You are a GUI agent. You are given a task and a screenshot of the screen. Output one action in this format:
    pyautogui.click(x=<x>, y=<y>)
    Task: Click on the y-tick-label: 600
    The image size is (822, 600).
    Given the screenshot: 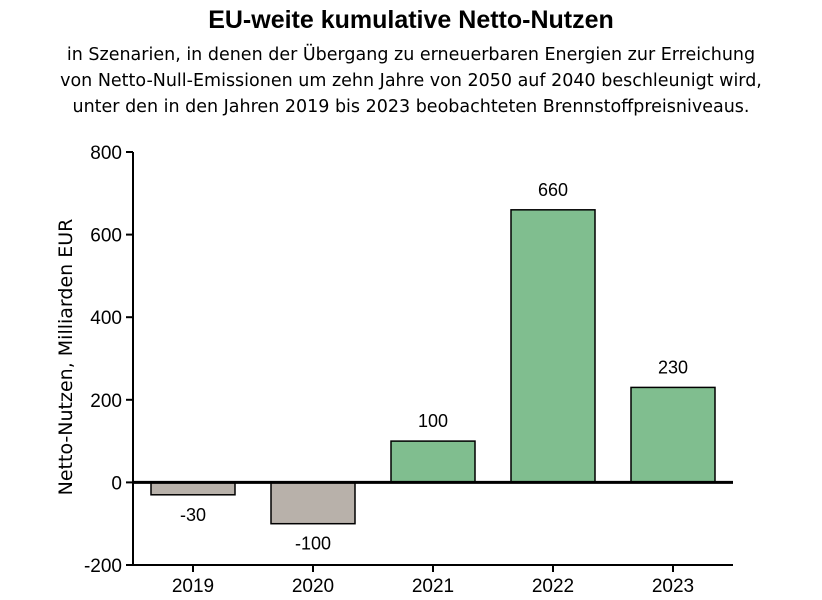 What is the action you would take?
    pyautogui.click(x=106, y=236)
    